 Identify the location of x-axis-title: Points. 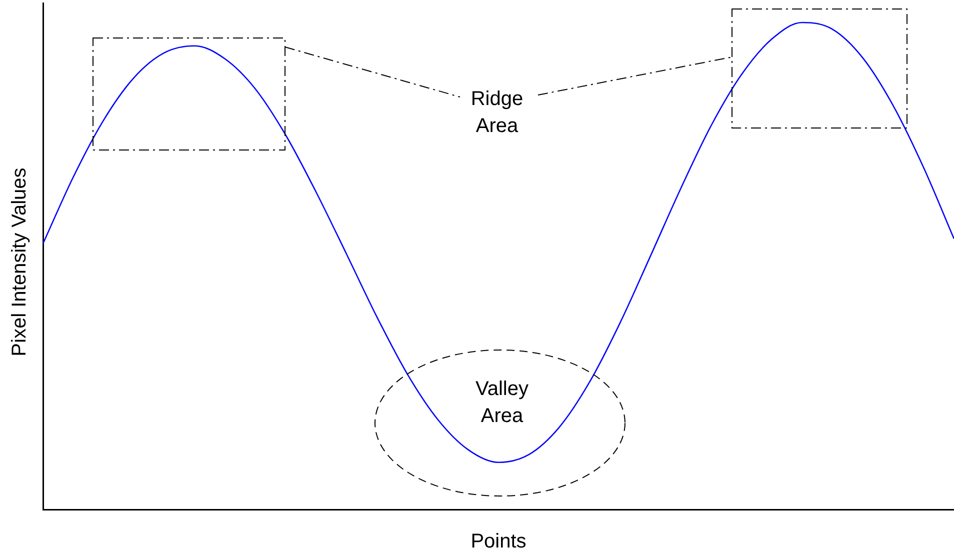
(498, 541).